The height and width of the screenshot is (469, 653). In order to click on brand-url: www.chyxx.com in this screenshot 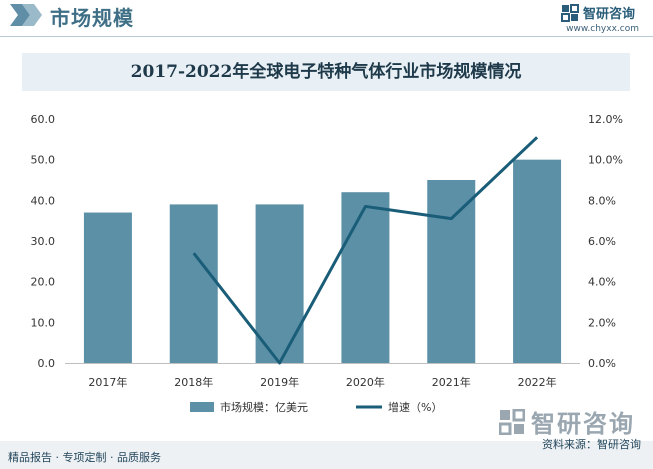, I will do `click(602, 29)`.